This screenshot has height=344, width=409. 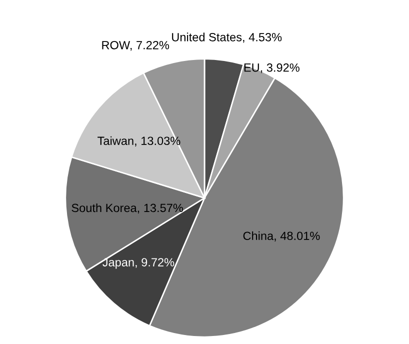 What do you see at coordinates (138, 263) in the screenshot?
I see `slice-label: Japan, 9.72%` at bounding box center [138, 263].